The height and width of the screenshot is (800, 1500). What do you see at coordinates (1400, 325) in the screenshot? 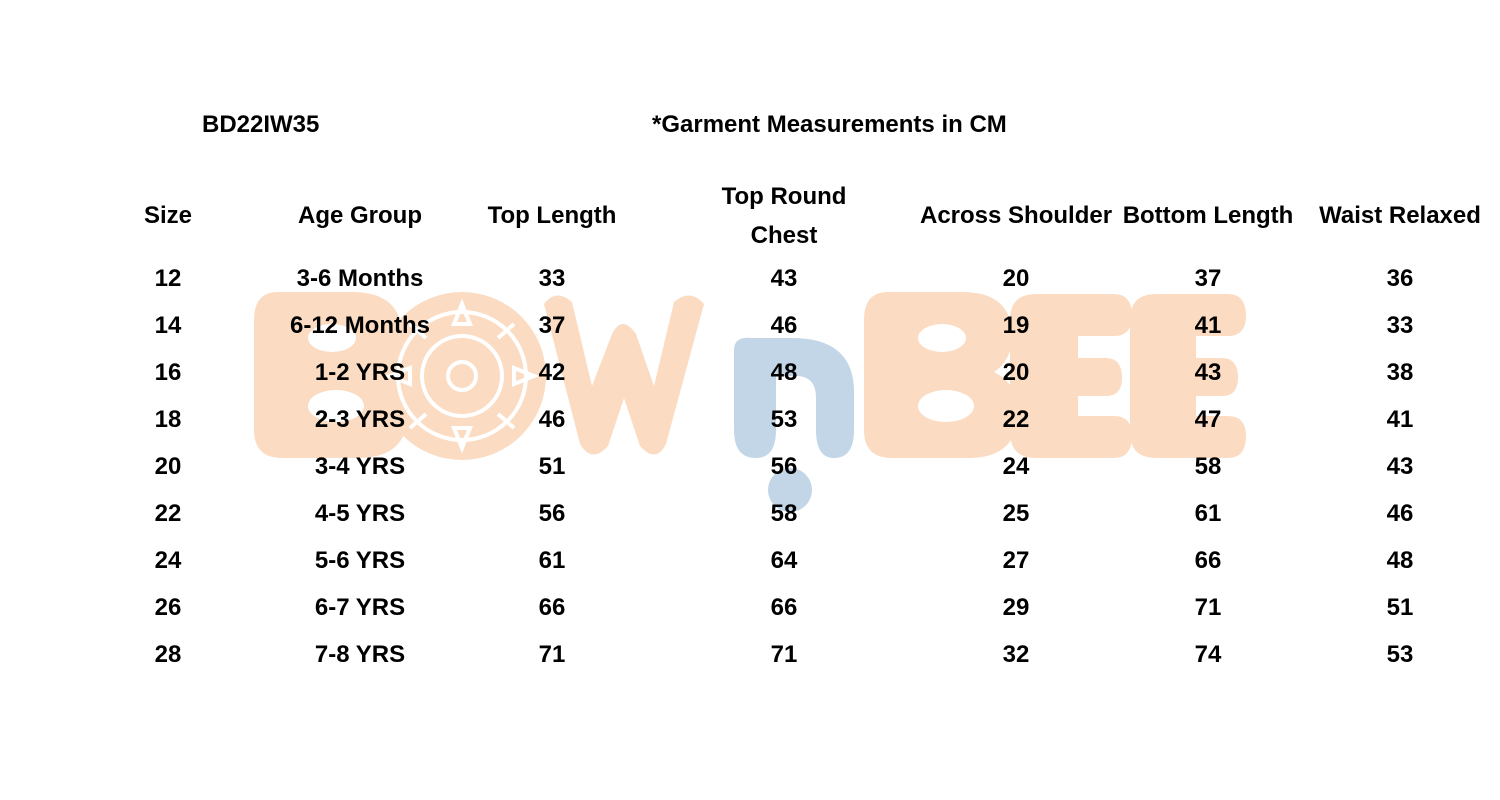
I see `cell-waist-relaxed: 33` at bounding box center [1400, 325].